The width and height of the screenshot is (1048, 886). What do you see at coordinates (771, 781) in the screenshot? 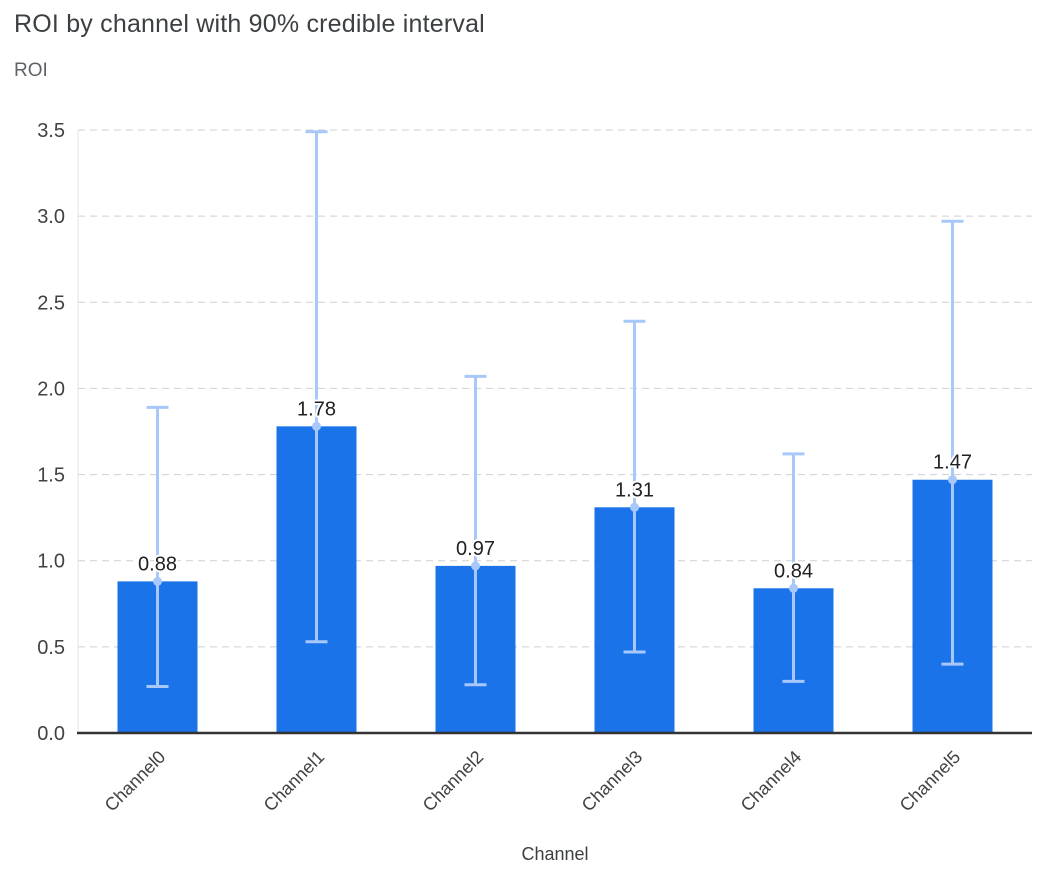
I see `x-tick-label: Channel4` at bounding box center [771, 781].